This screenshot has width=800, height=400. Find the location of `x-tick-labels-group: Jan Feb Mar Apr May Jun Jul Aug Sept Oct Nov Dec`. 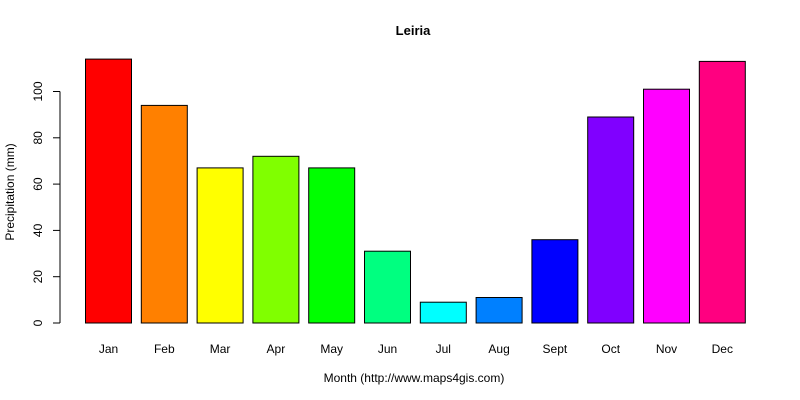

x-tick-labels-group: Jan Feb Mar Apr May Jun Jul Aug Sept Oct Nov Dec is located at coordinates (416, 349).